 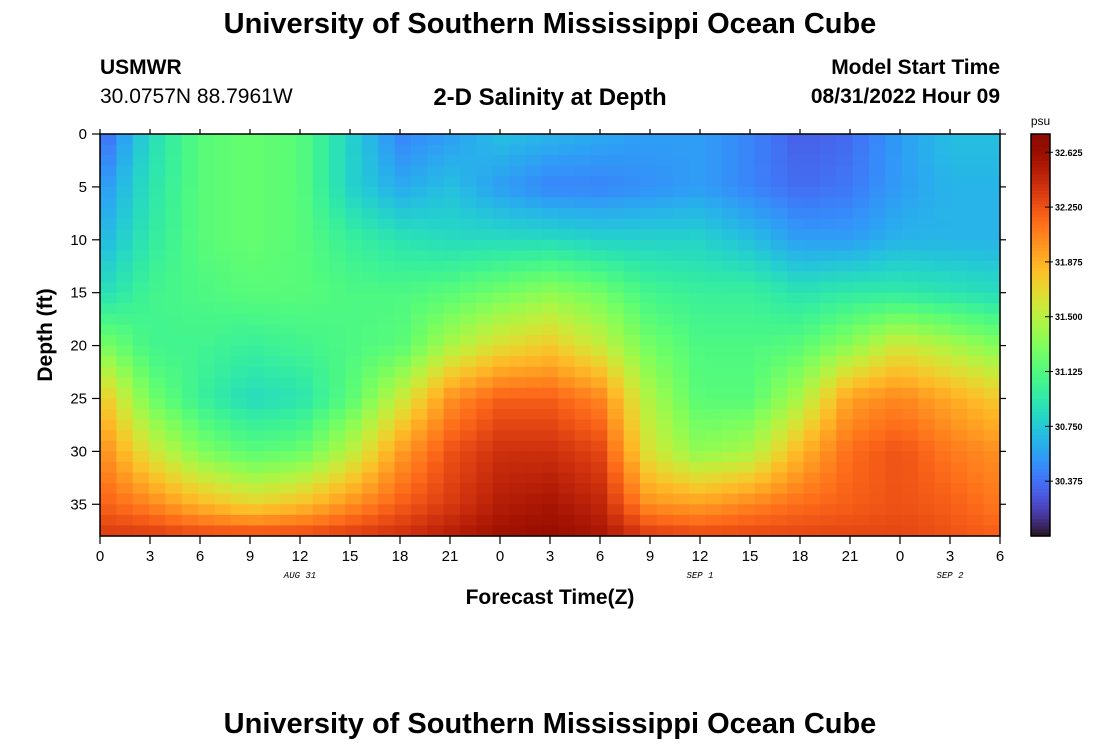 I want to click on y-axis-title: Depth (ft), so click(x=45, y=334).